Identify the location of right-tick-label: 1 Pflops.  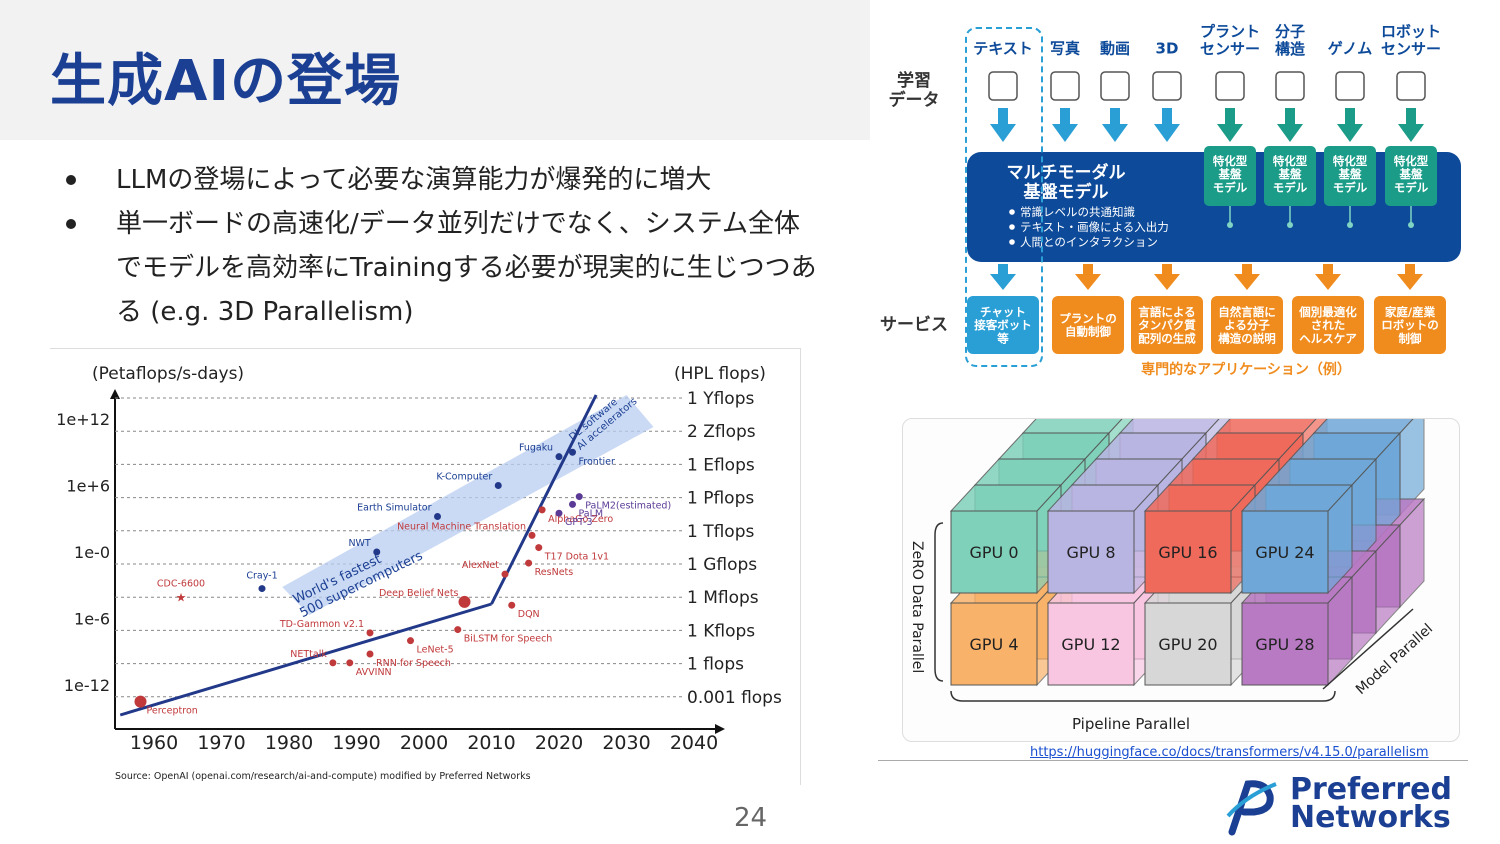
(720, 499).